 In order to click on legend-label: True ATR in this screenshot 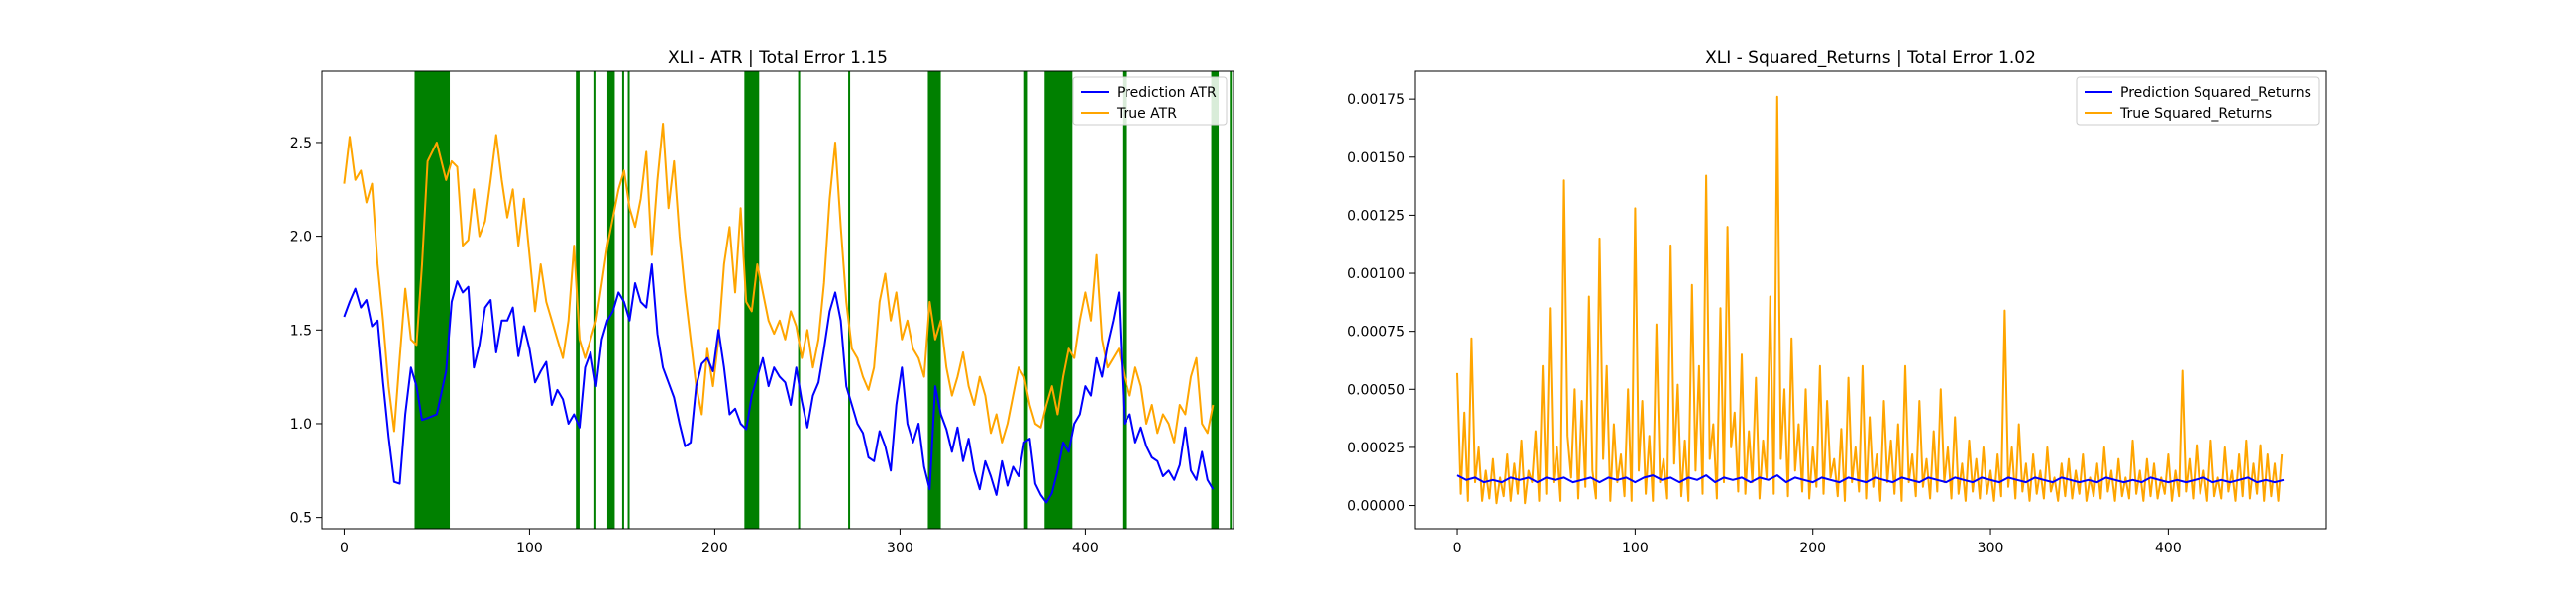, I will do `click(1146, 114)`.